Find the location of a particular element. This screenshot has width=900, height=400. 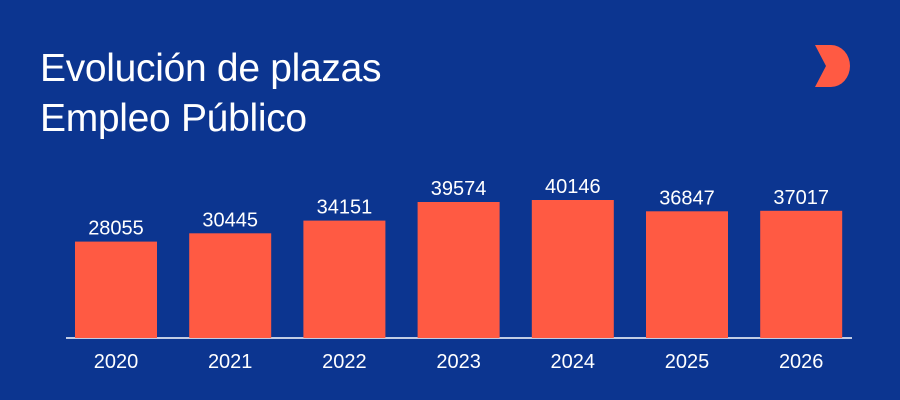

brand-logo-icon is located at coordinates (832, 66).